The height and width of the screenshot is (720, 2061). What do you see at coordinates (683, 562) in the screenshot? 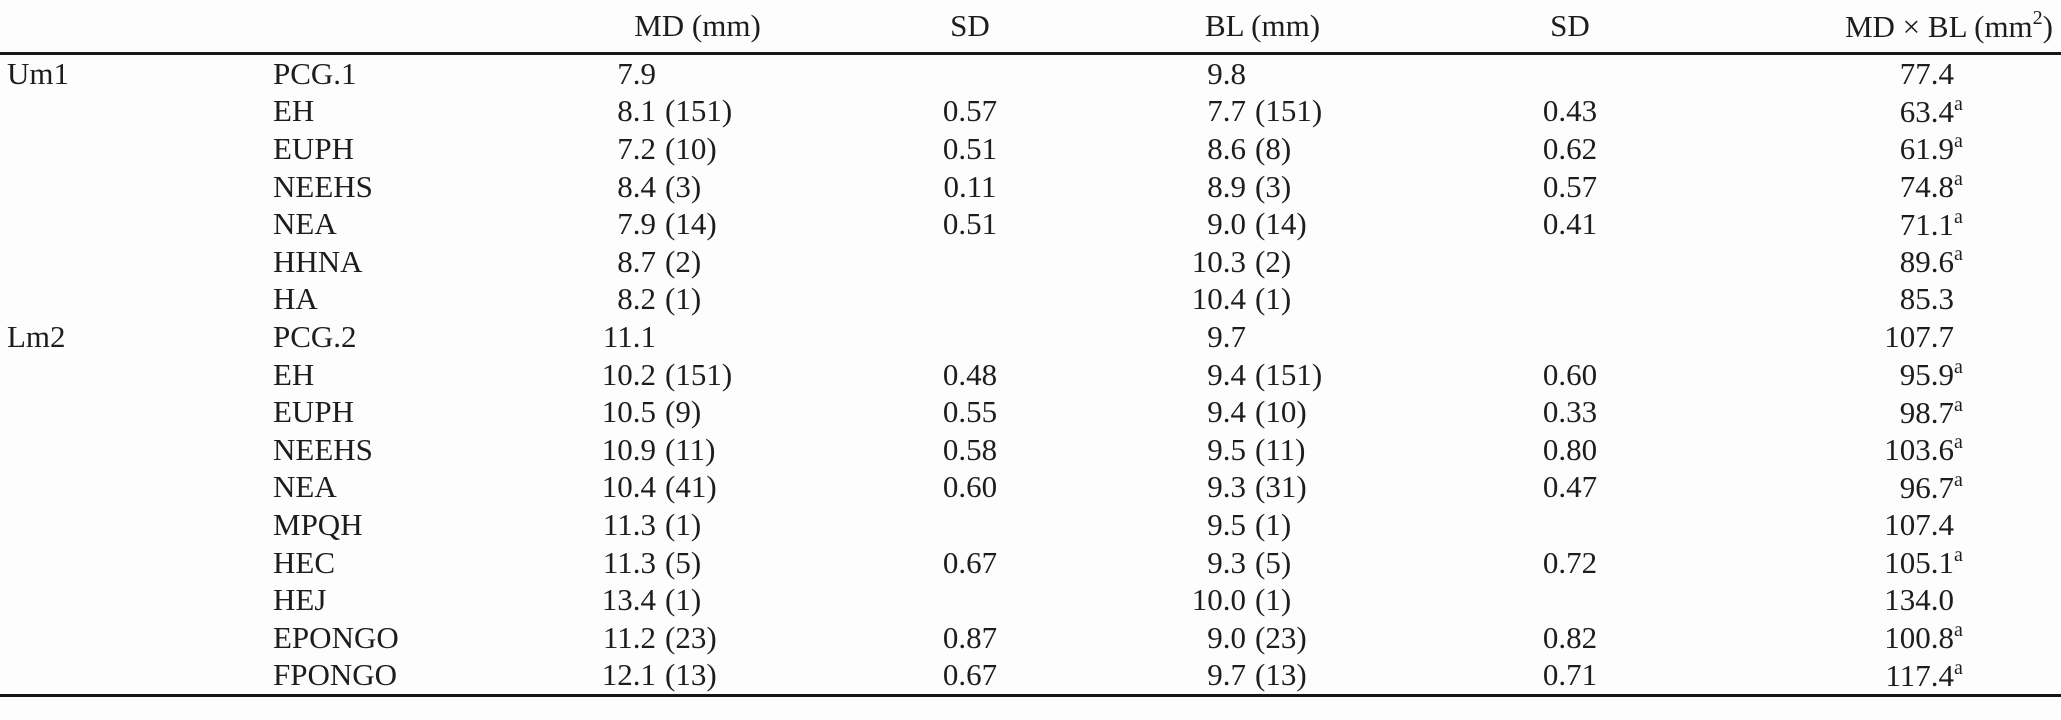
I see `md-sample-count: (5)` at bounding box center [683, 562].